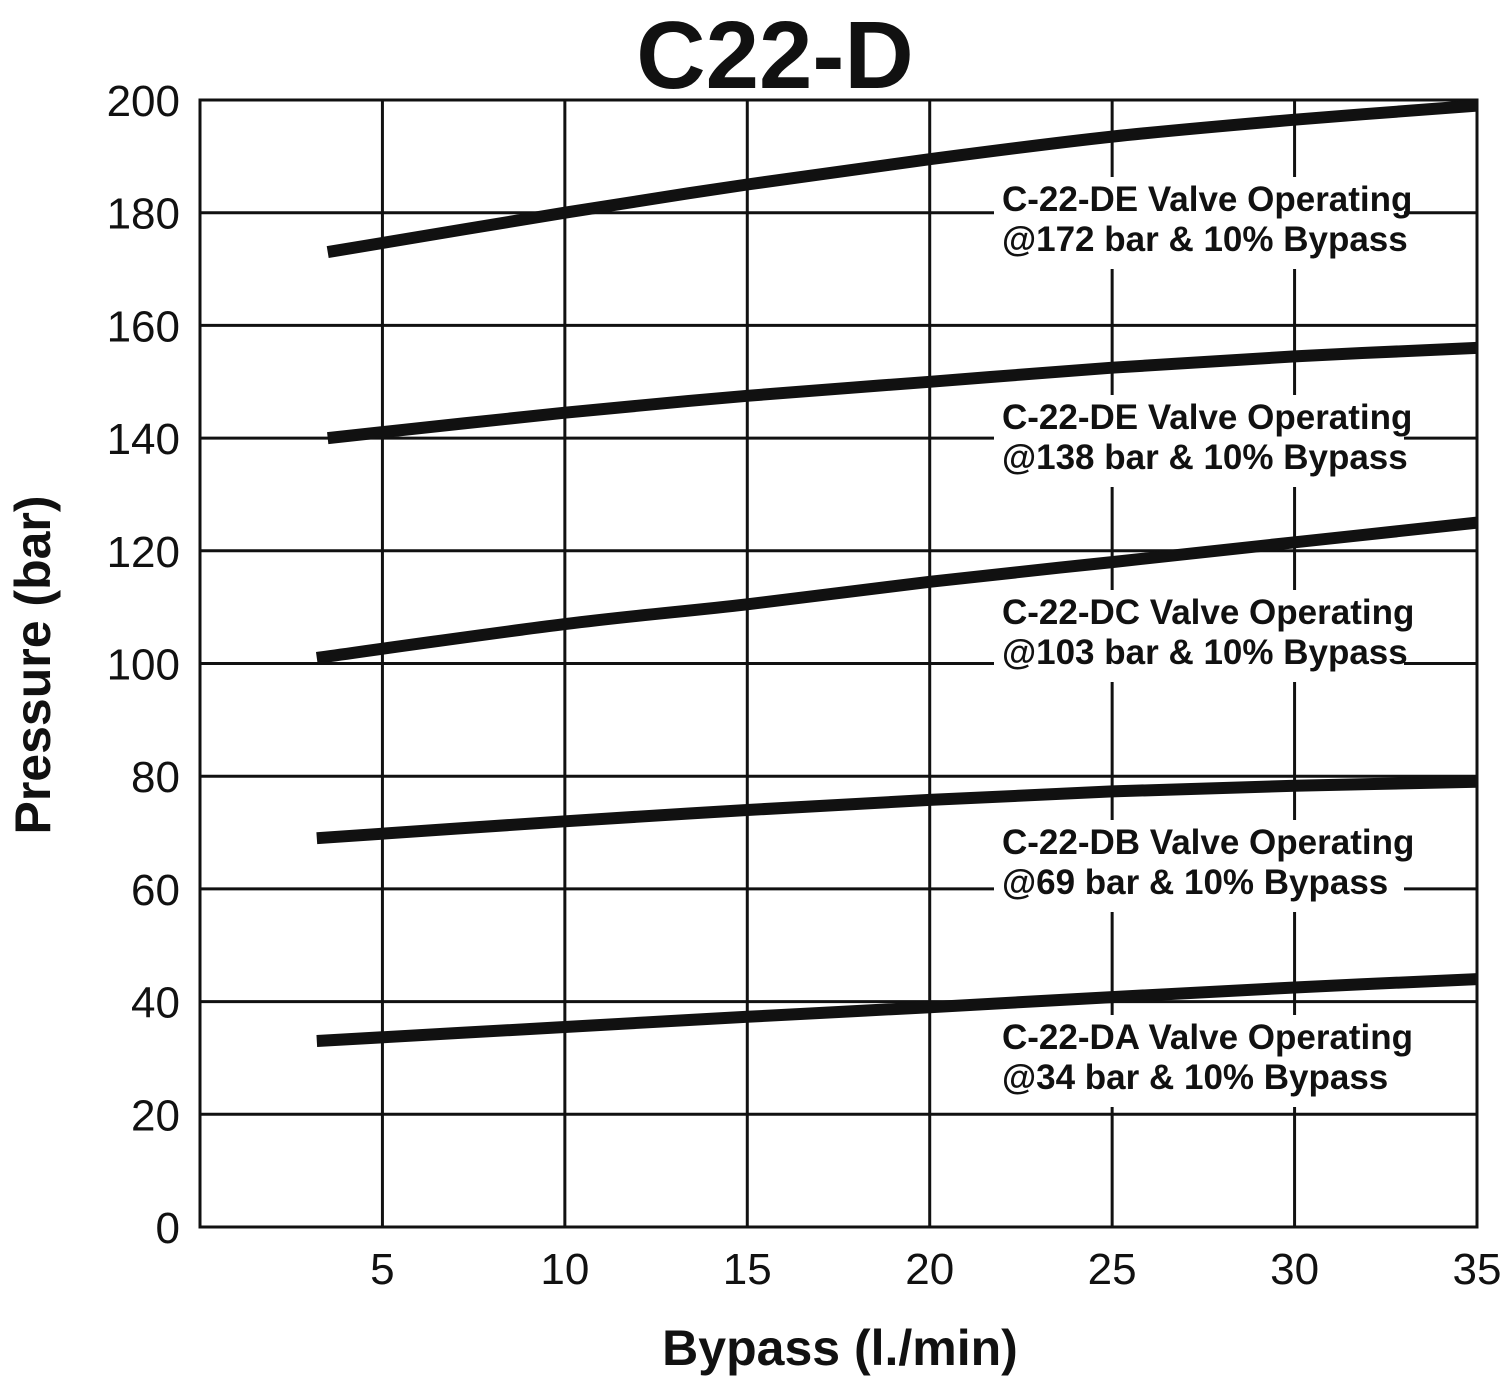 Image resolution: width=1500 pixels, height=1379 pixels. I want to click on series-label-line2: @103 bar & 10% Bypass, so click(1205, 652).